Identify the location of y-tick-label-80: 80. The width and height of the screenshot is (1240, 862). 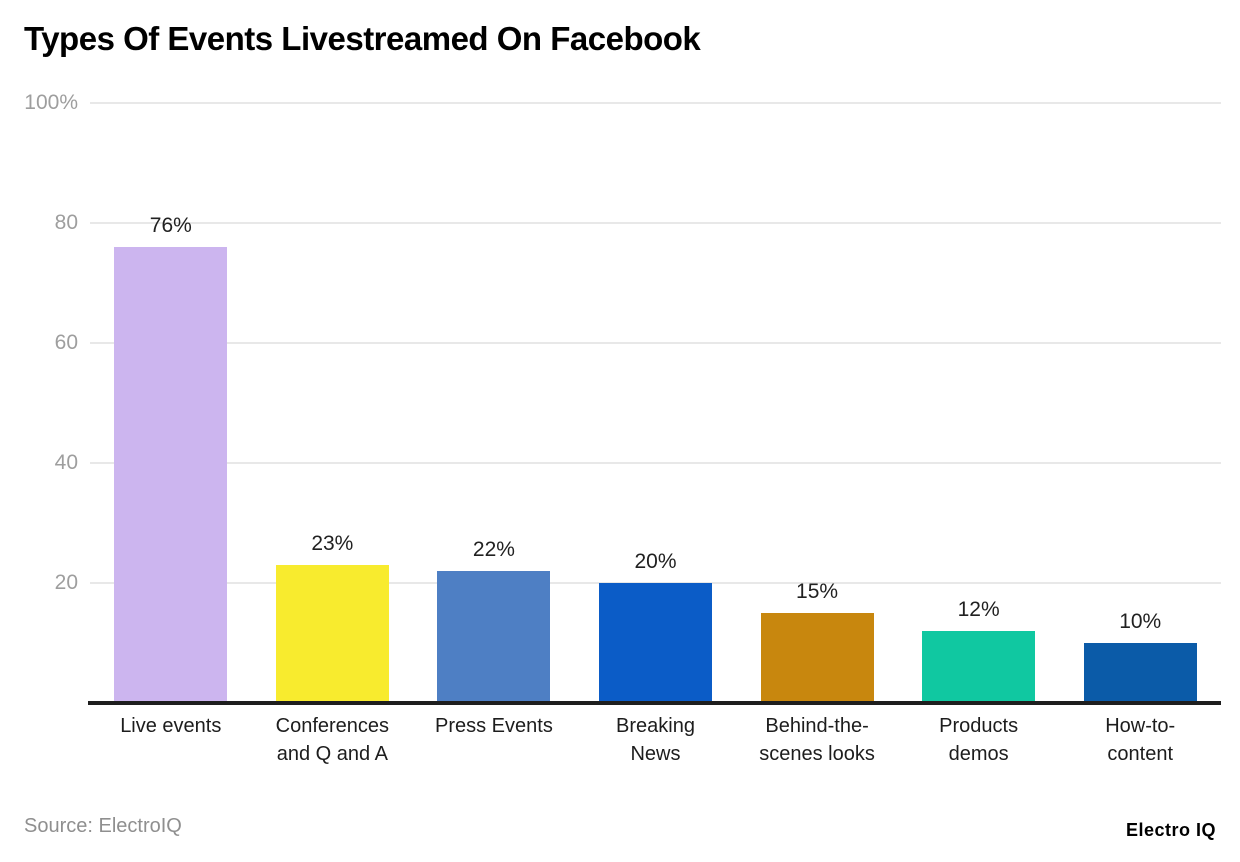
(66, 222).